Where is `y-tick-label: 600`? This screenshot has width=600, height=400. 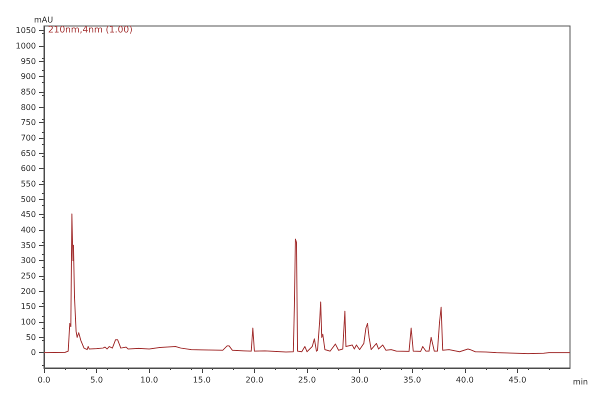
y-tick-label: 600 is located at coordinates (28, 169).